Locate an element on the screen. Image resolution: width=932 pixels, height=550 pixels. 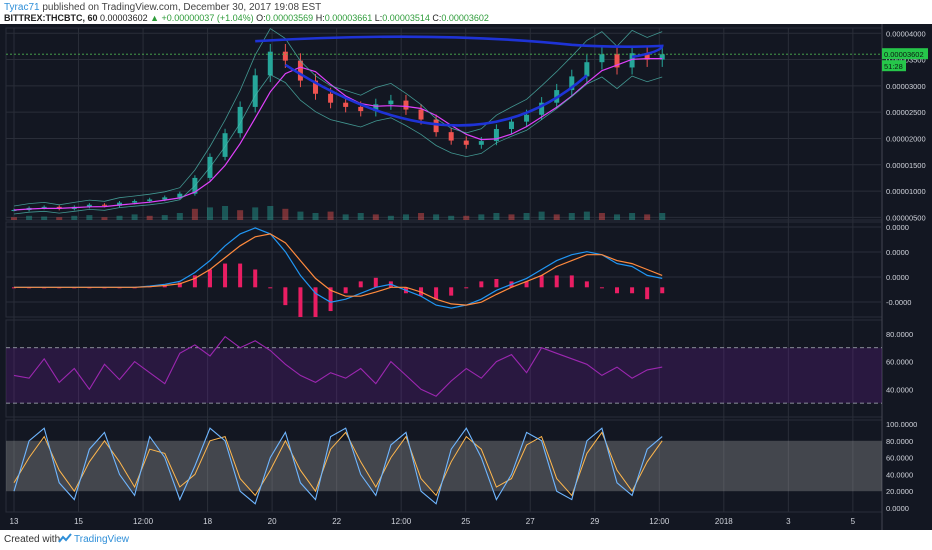
price-tick-label: 0.00001000 is located at coordinates (906, 191).